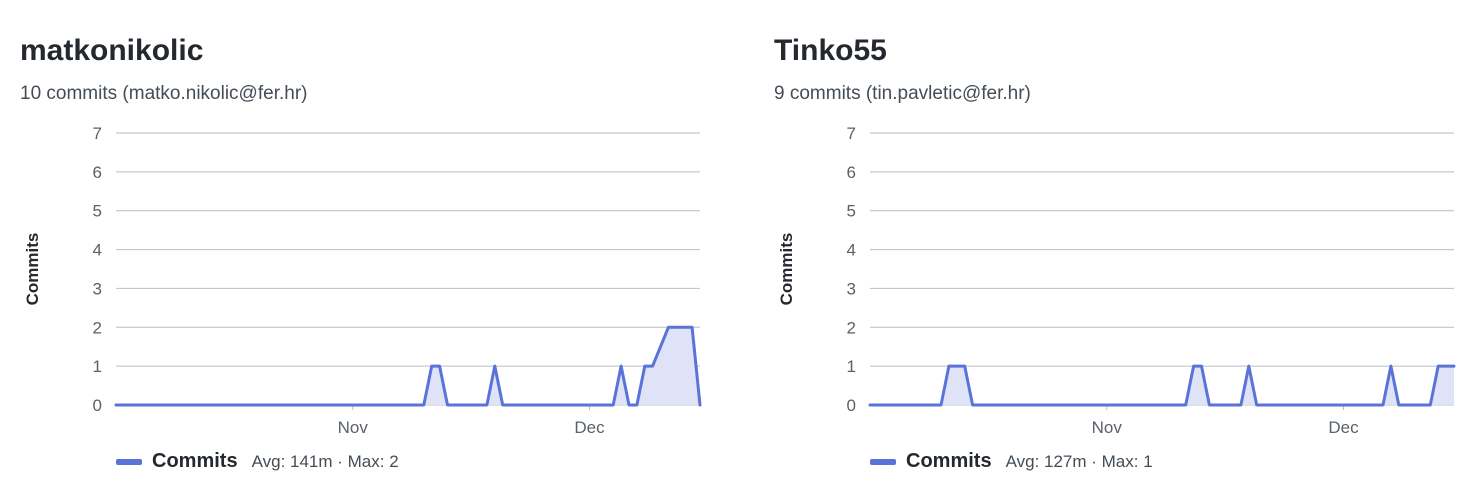 The width and height of the screenshot is (1483, 503). I want to click on legend-stats: Avg: 127m · Max: 1, so click(1079, 461).